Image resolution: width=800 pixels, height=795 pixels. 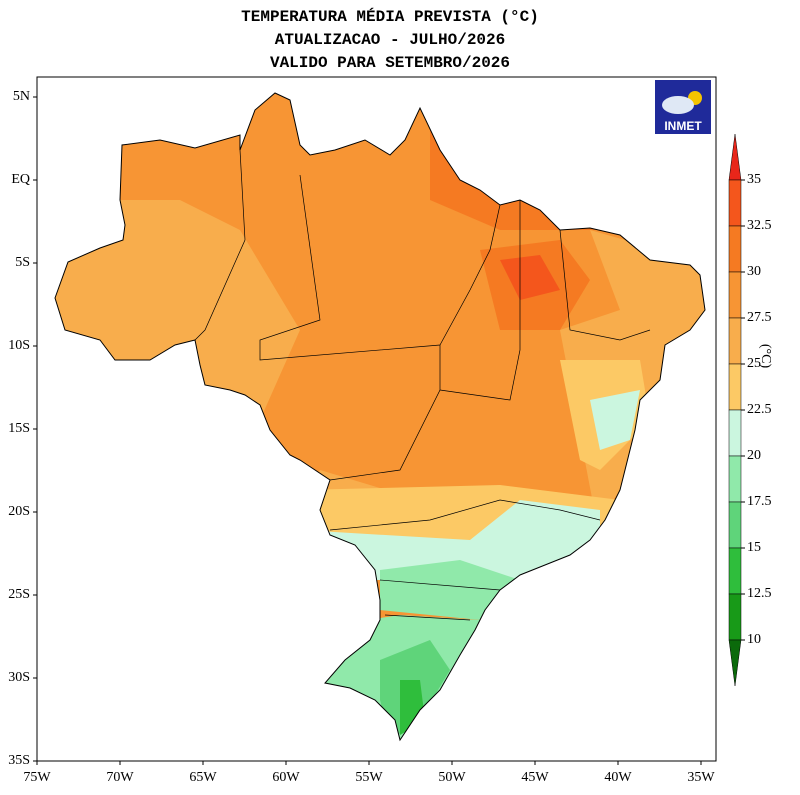 I want to click on colorbar-label: 10, so click(x=754, y=639).